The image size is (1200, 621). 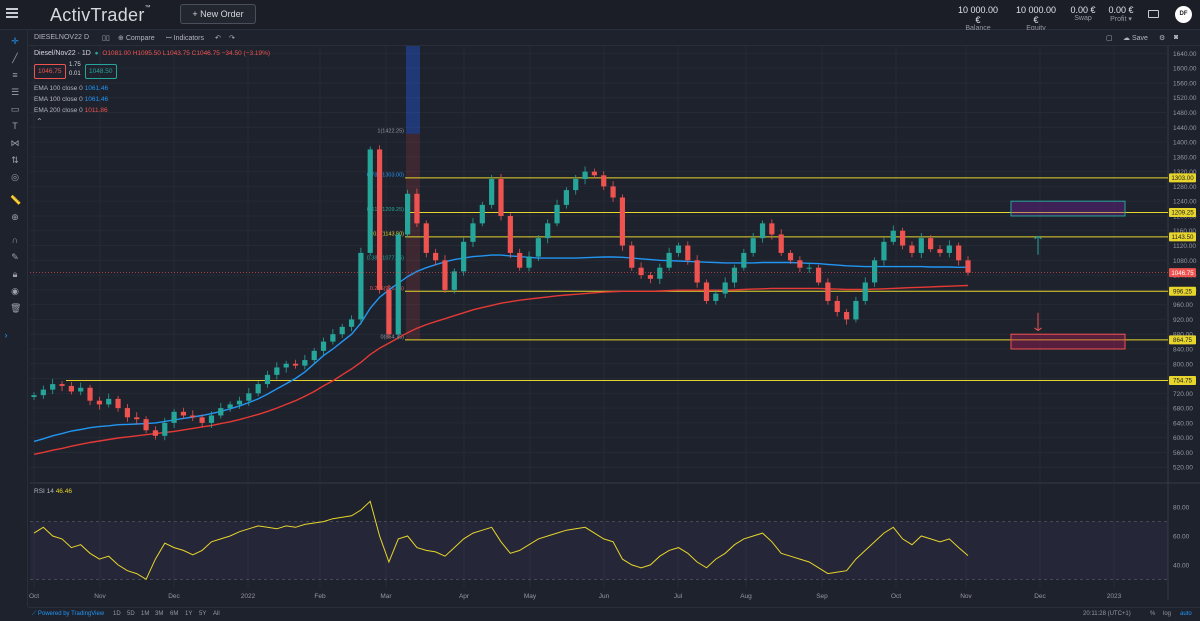 What do you see at coordinates (106, 38) in the screenshot?
I see `chart-type-icon: ▯▯` at bounding box center [106, 38].